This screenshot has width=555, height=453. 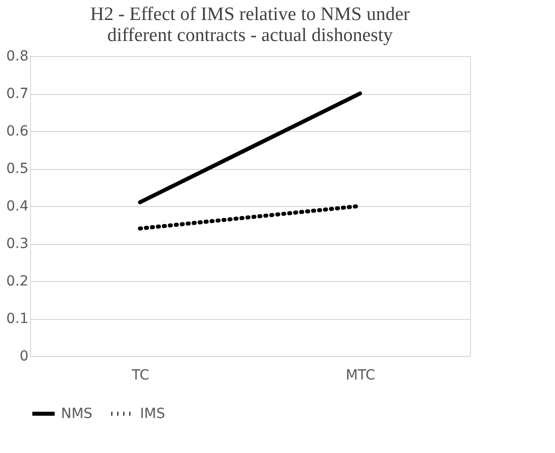 I want to click on y-tick-label: 0.2, so click(x=17, y=282).